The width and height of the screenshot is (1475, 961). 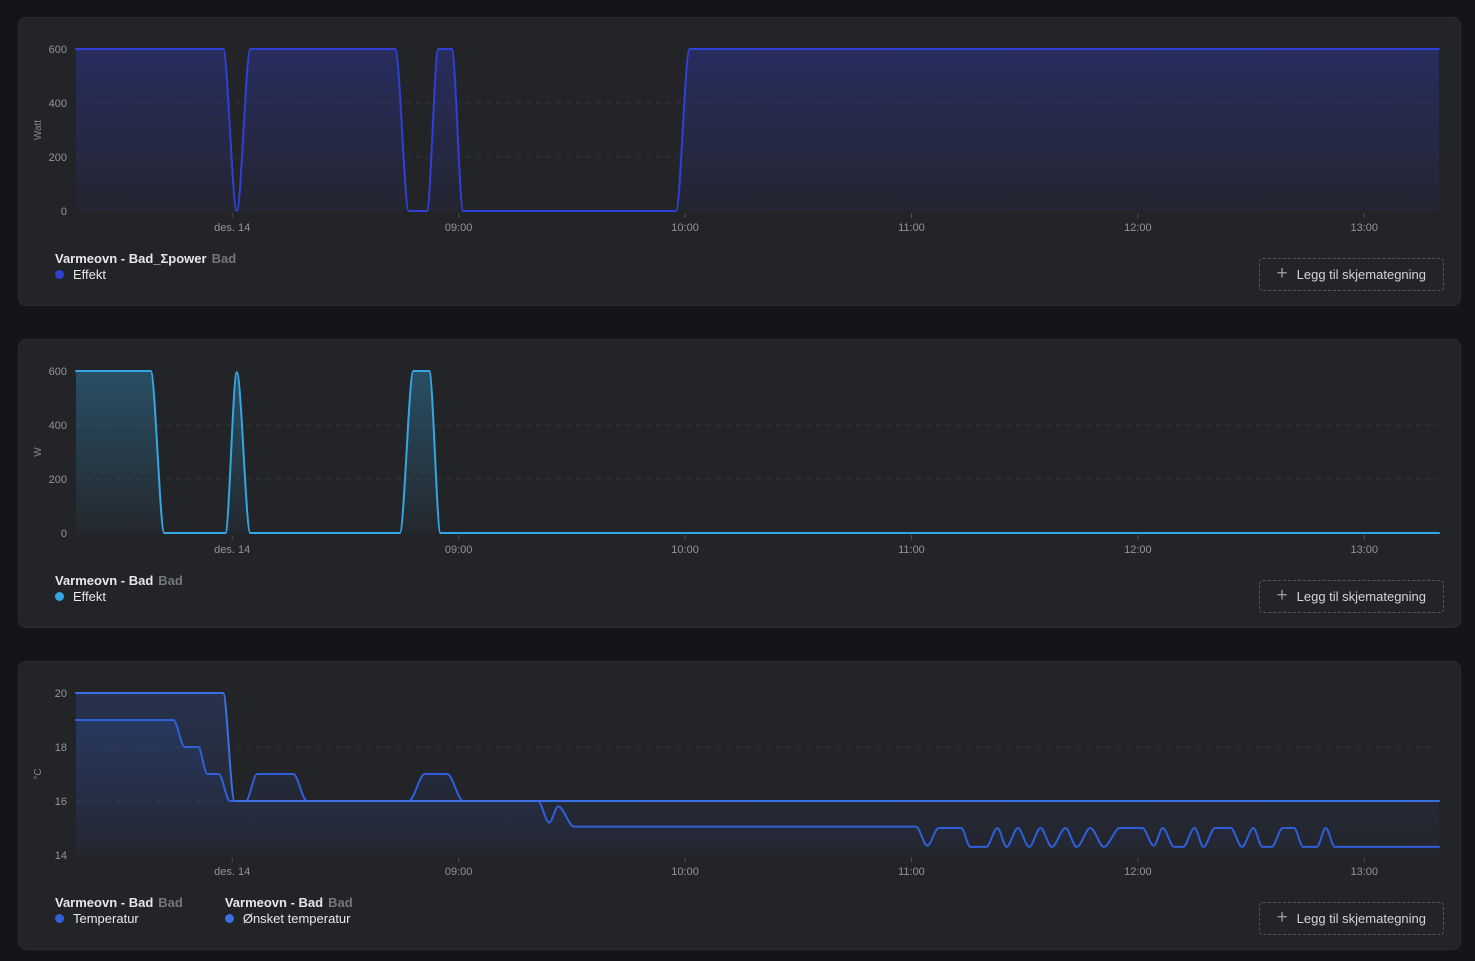 What do you see at coordinates (38, 452) in the screenshot?
I see `y-axis-unit-label: W` at bounding box center [38, 452].